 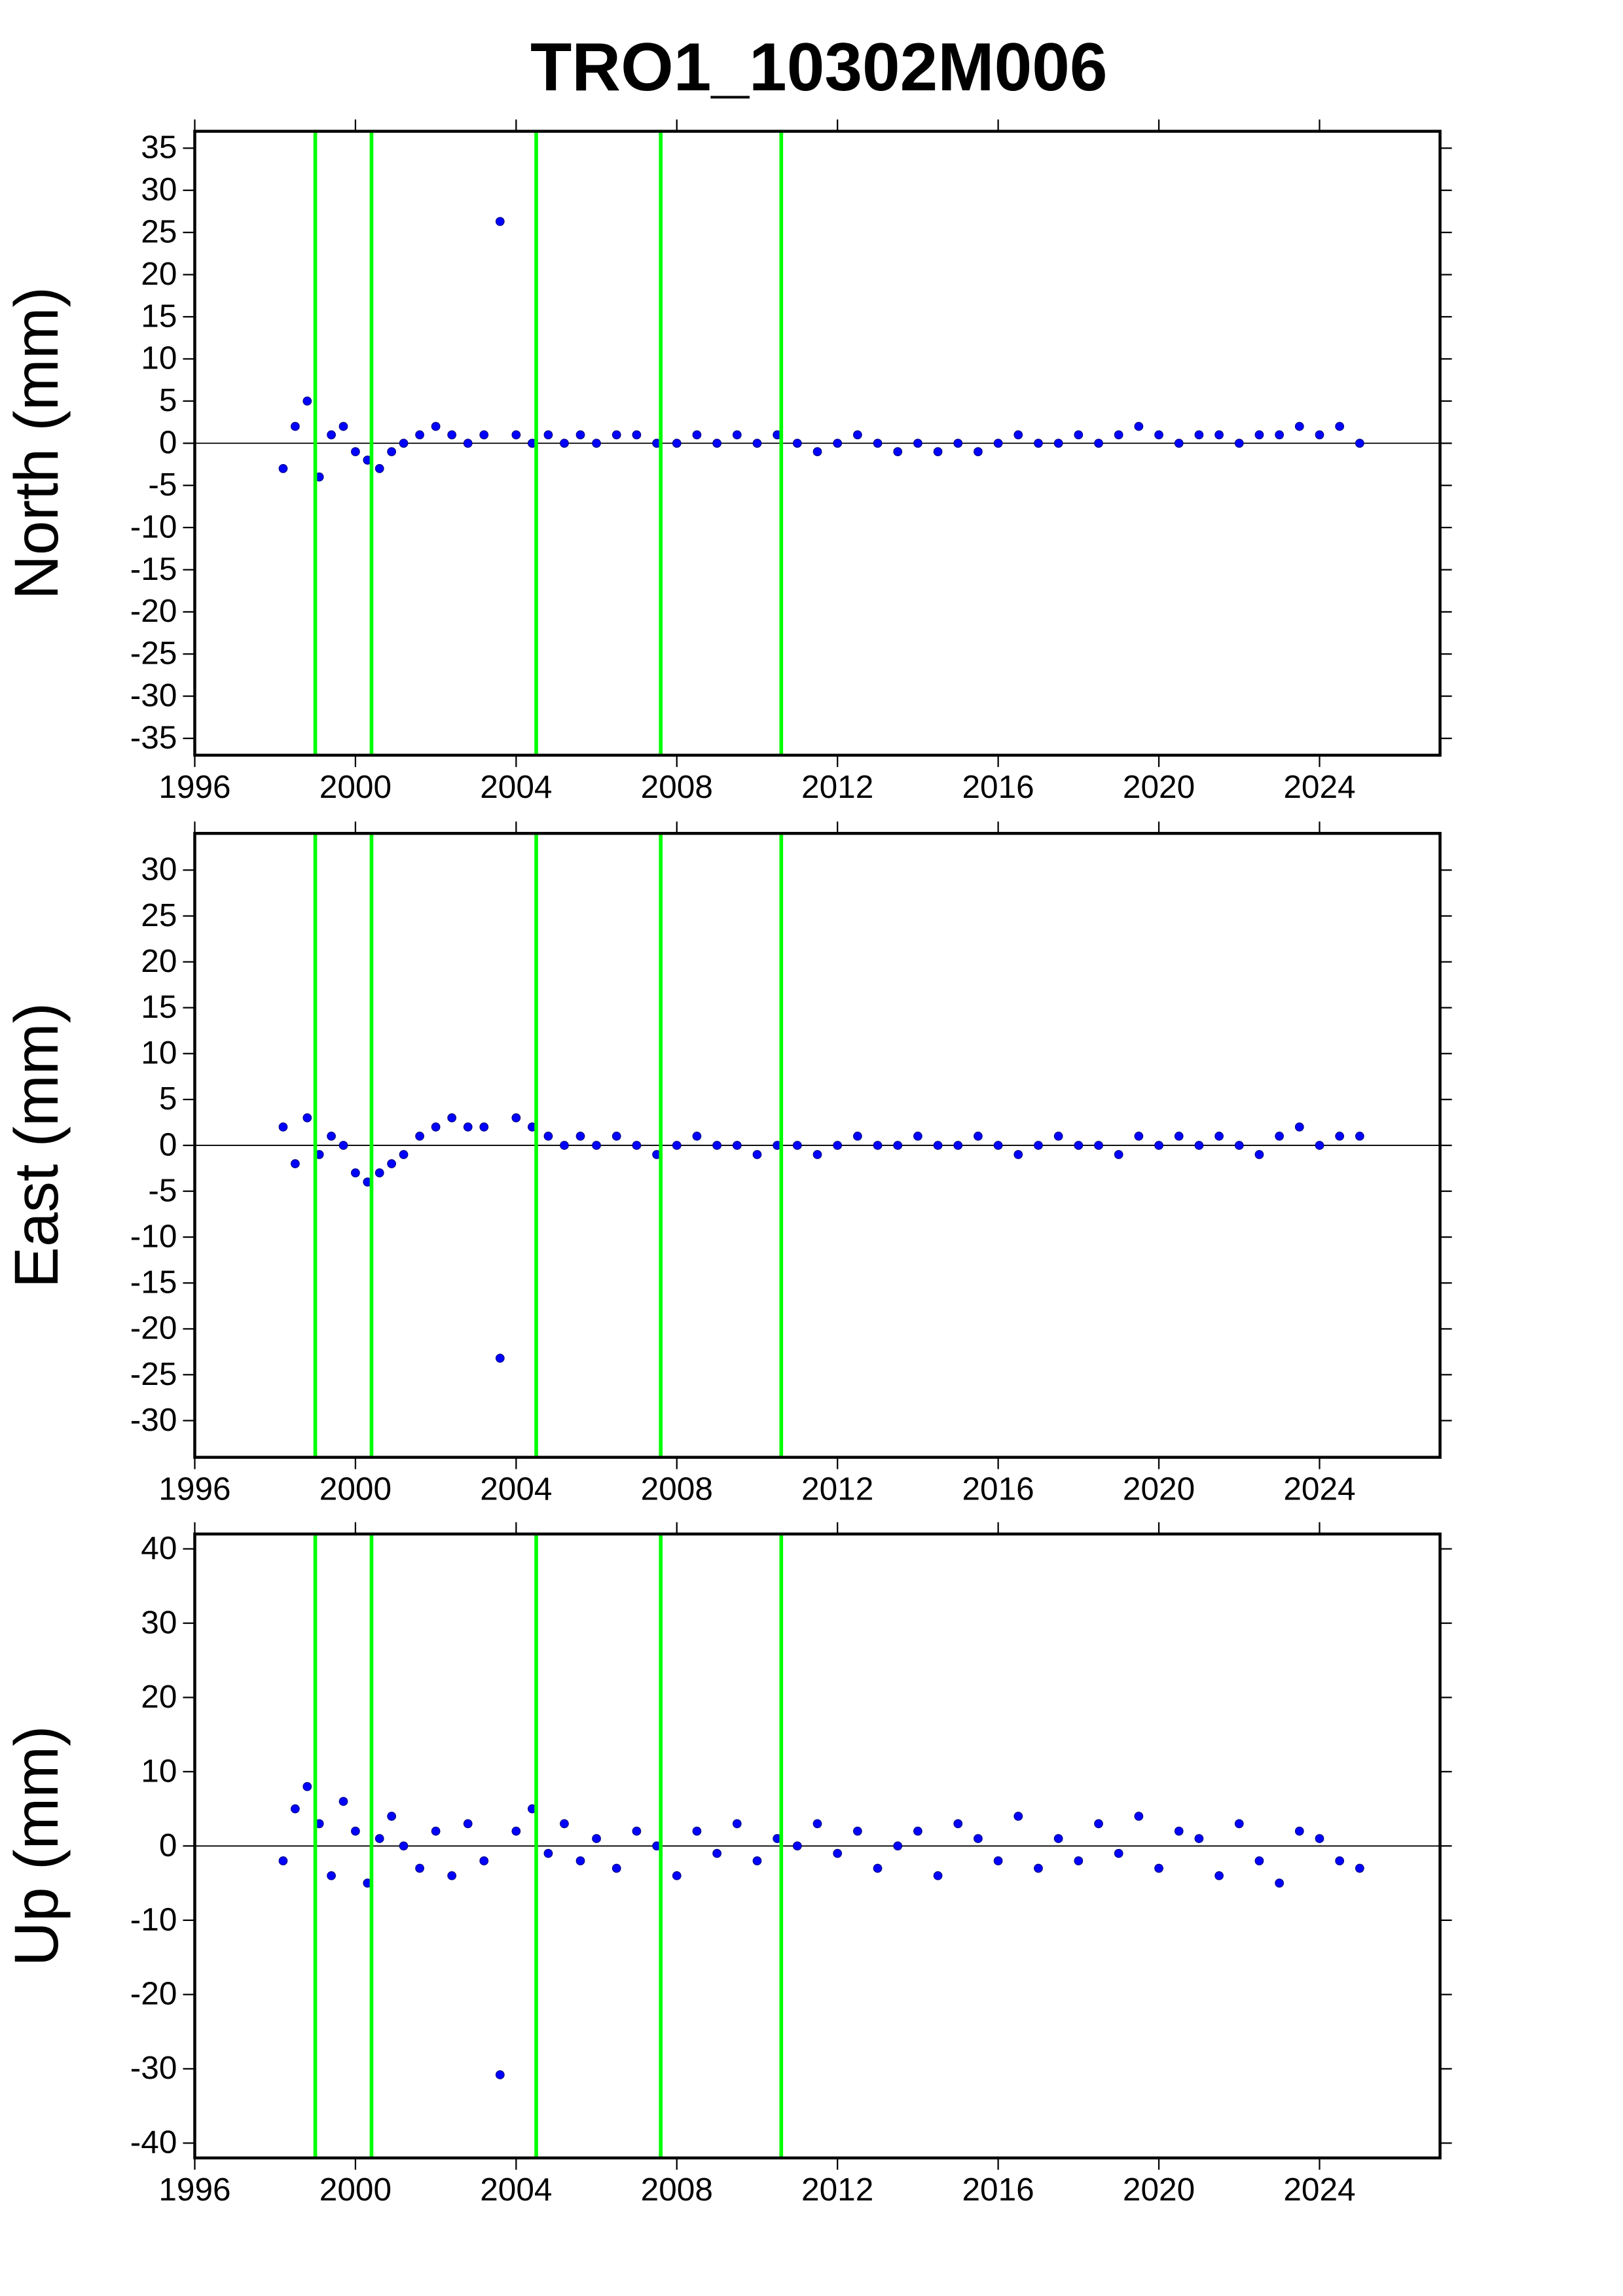 I want to click on y-tick-label: 25, so click(x=159, y=231).